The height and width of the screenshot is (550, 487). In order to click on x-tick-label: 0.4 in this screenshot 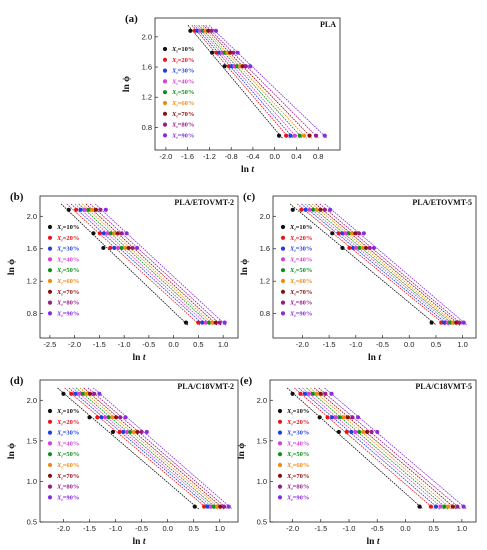, I will do `click(296, 156)`.